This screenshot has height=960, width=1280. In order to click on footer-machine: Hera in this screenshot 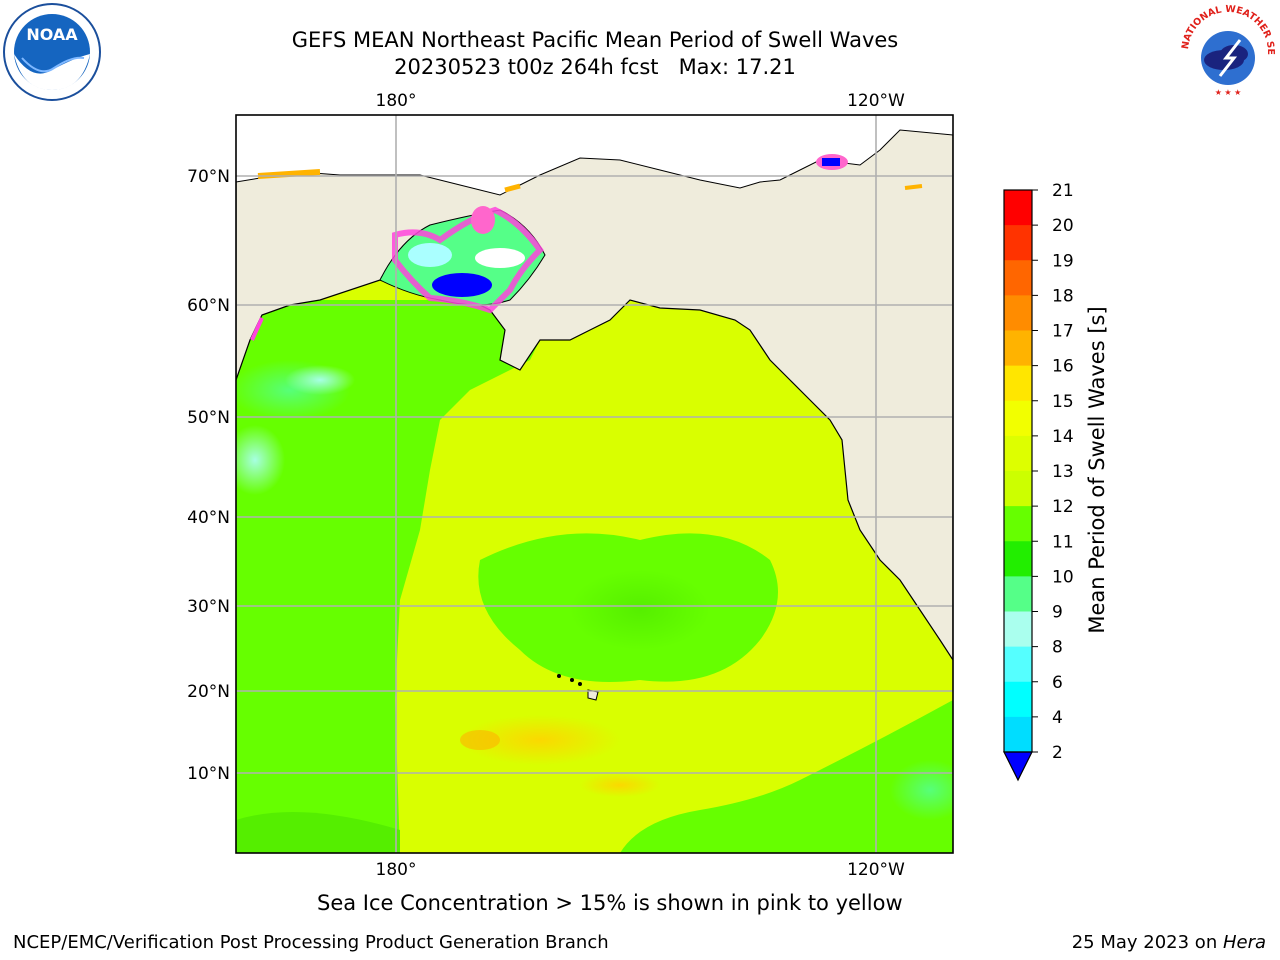, I will do `click(1244, 942)`.